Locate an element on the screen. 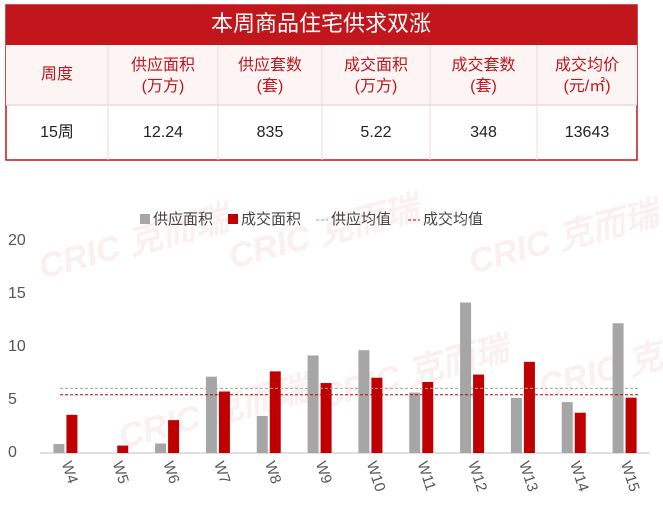 This screenshot has height=517, width=663. x-tick-label: W8 is located at coordinates (272, 472).